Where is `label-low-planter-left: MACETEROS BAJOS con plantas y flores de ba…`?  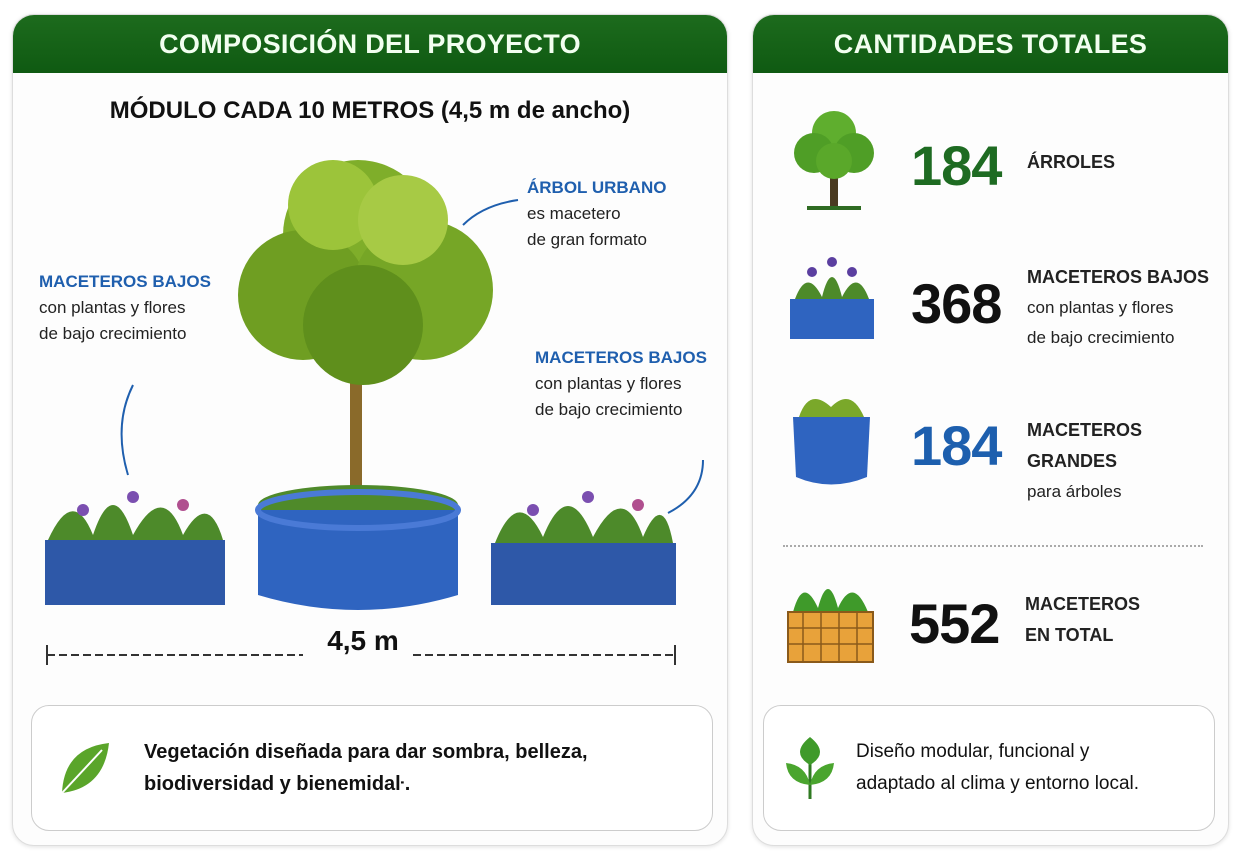 label-low-planter-left: MACETEROS BAJOS con plantas y flores de ba… is located at coordinates (125, 307).